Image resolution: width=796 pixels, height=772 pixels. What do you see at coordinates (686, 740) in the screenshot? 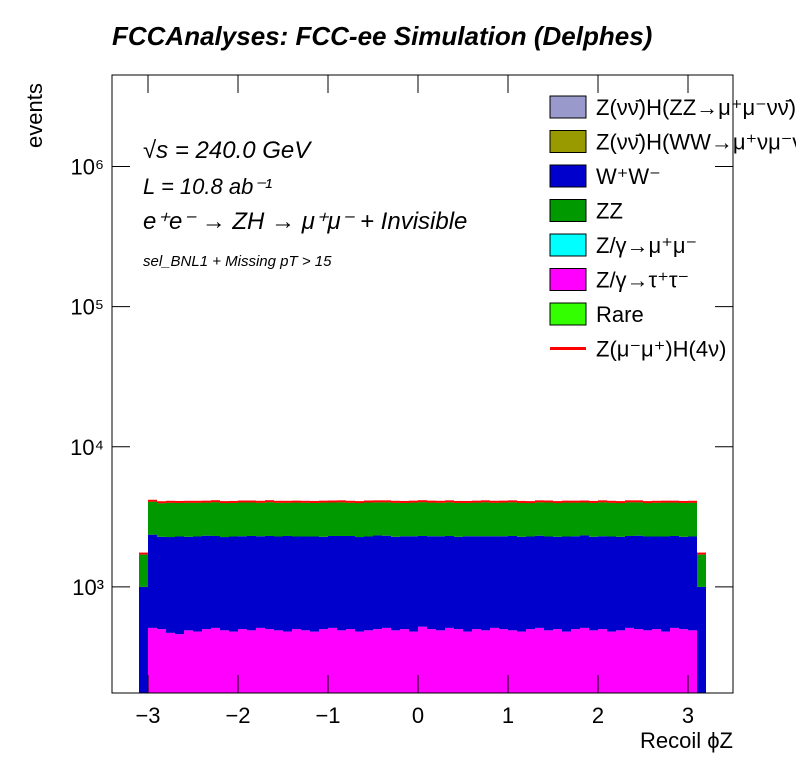
I see `x-axis-label: Recoil ϕZ` at bounding box center [686, 740].